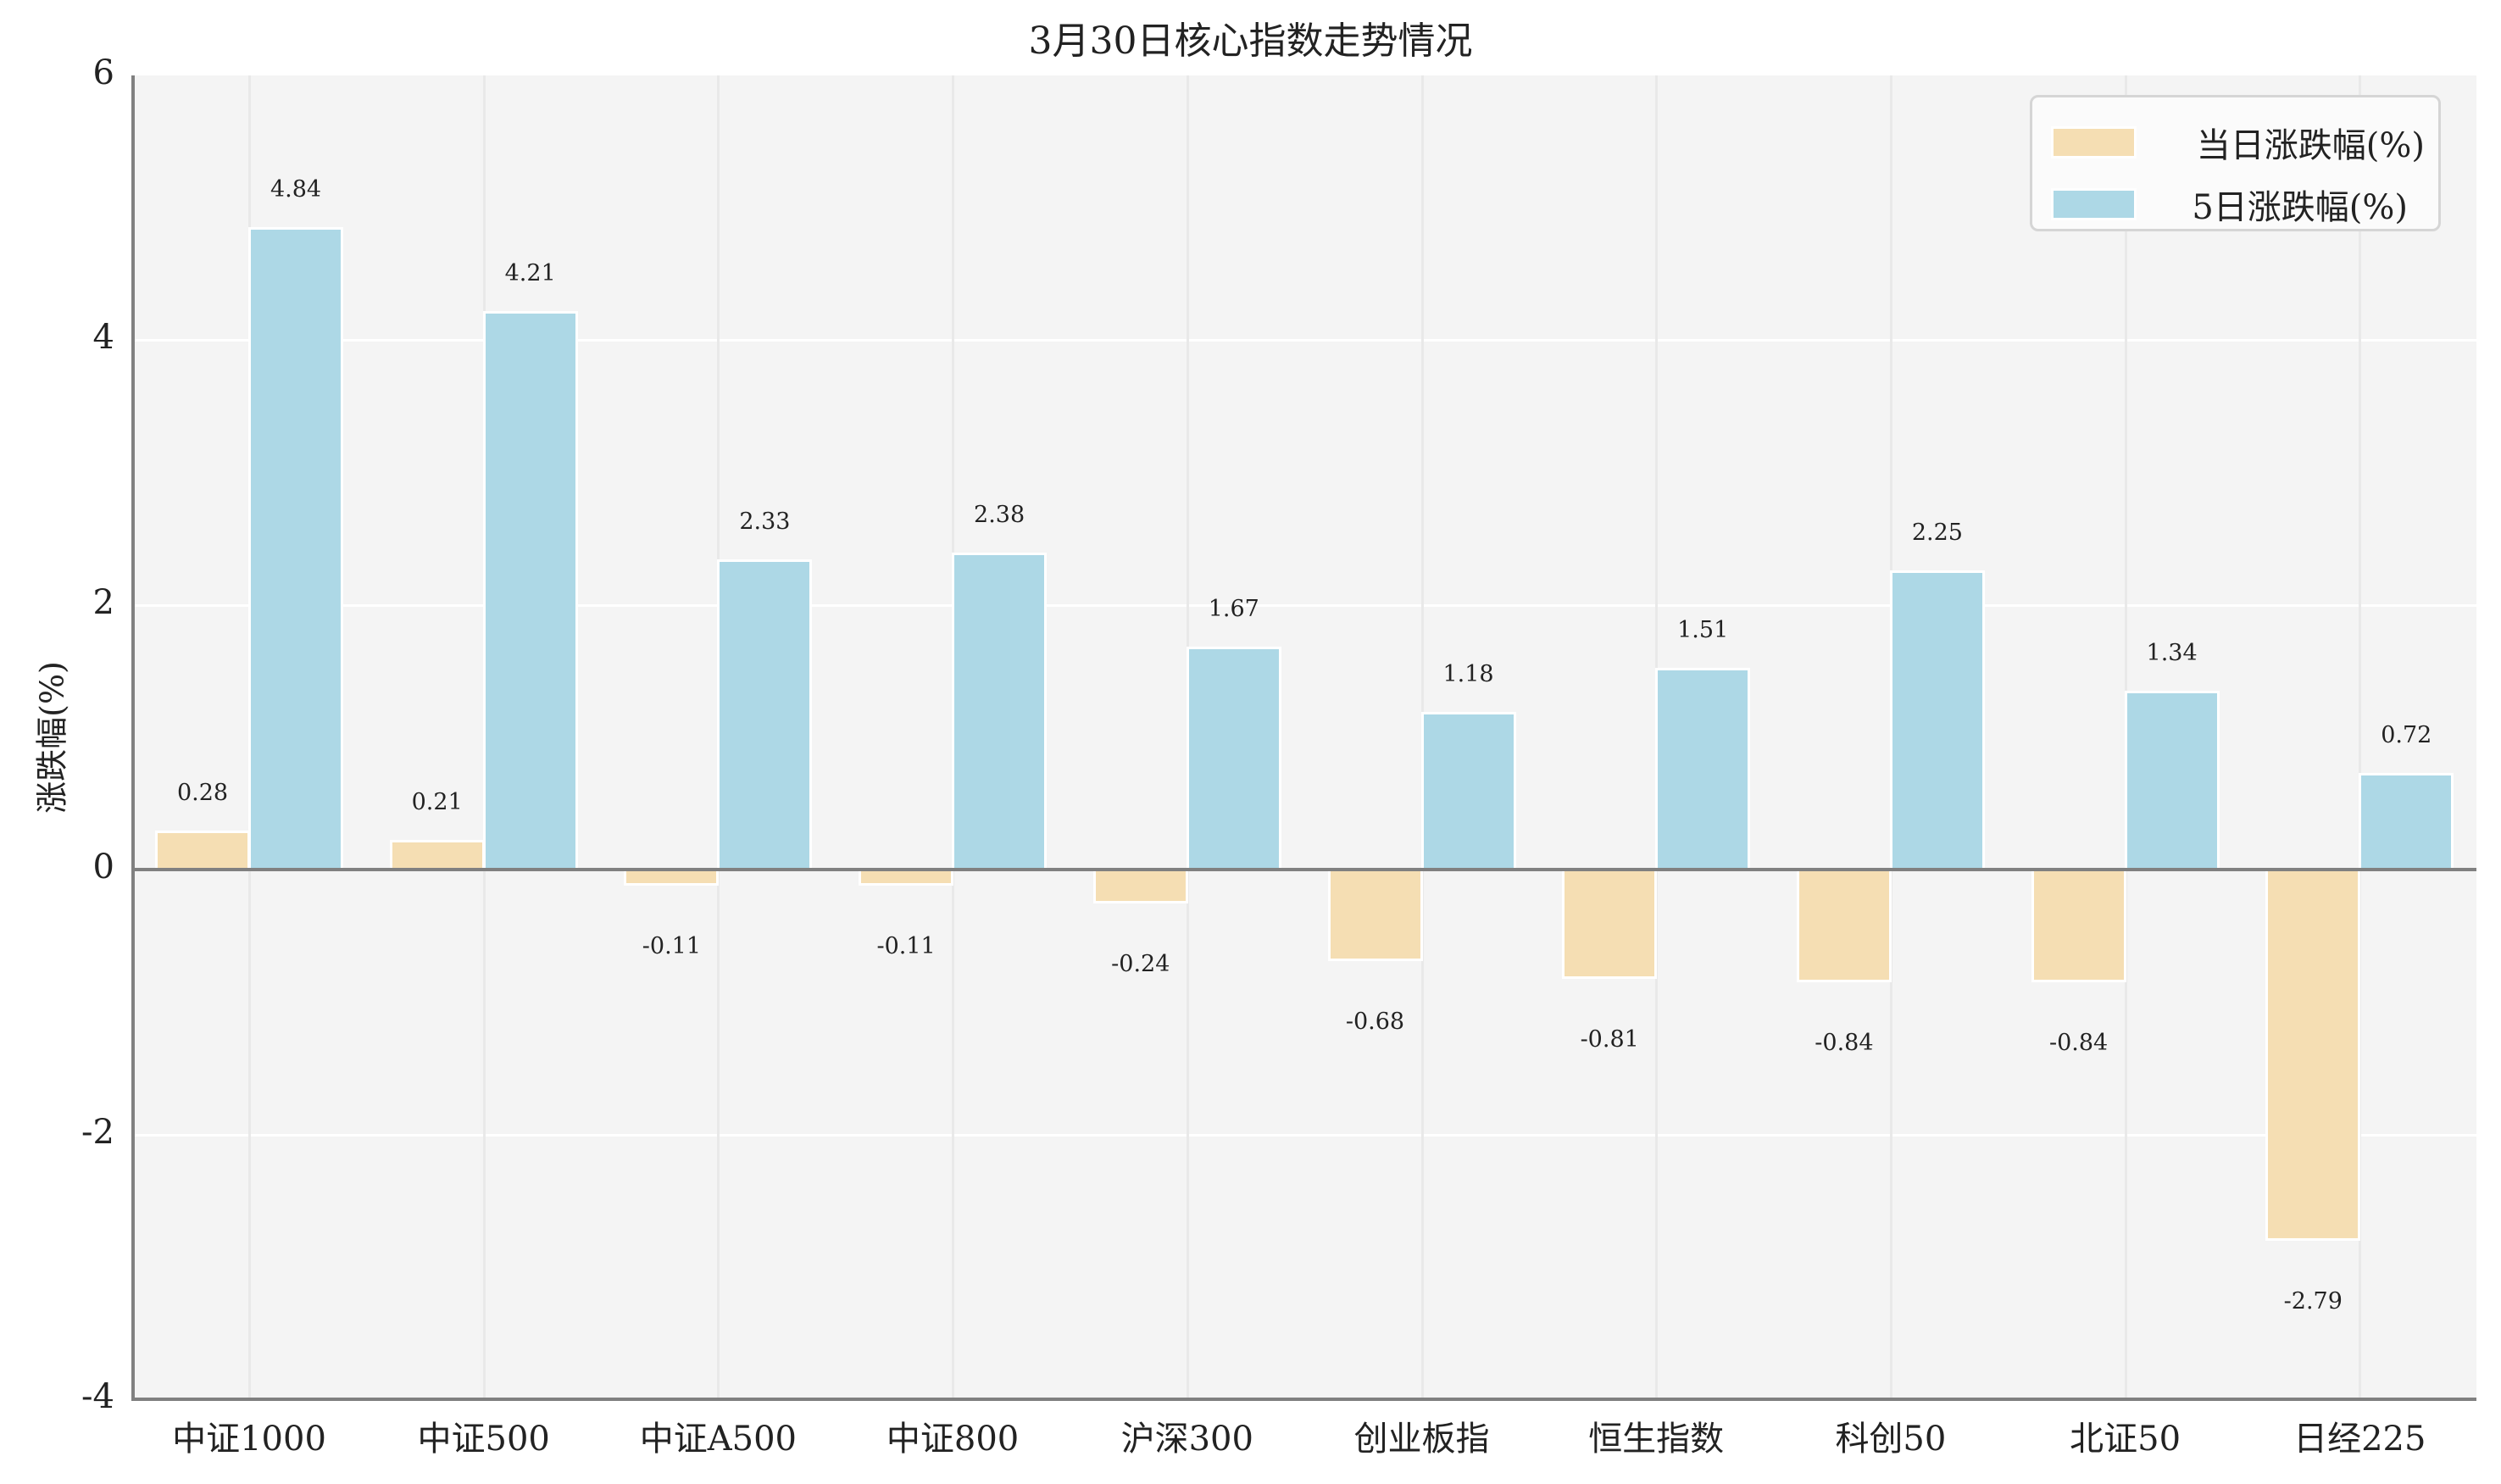 This screenshot has height=1484, width=2501. What do you see at coordinates (1375, 1023) in the screenshot?
I see `value-label: -0.68` at bounding box center [1375, 1023].